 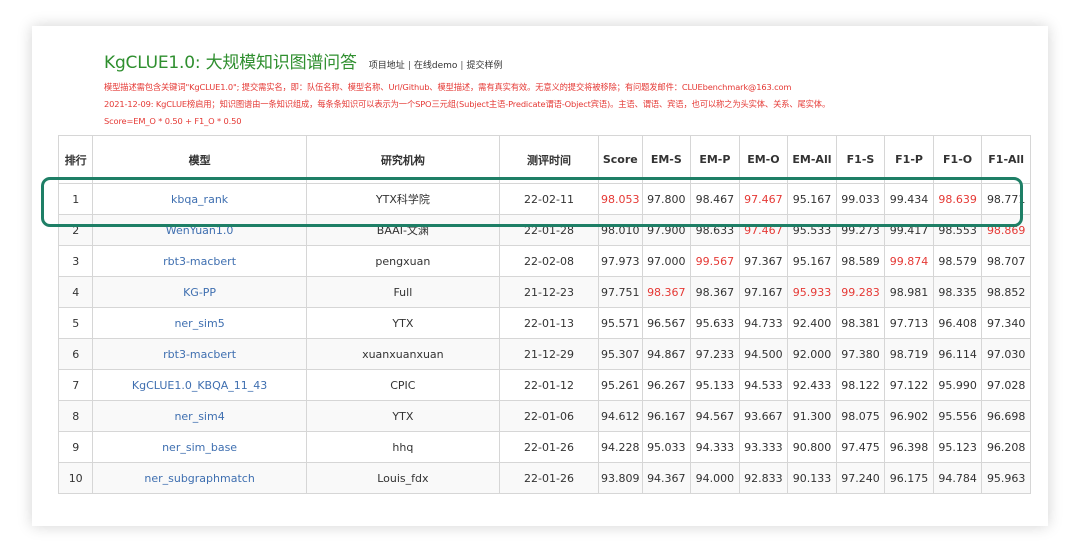 I want to click on model-link: ner_sim4, so click(x=199, y=416).